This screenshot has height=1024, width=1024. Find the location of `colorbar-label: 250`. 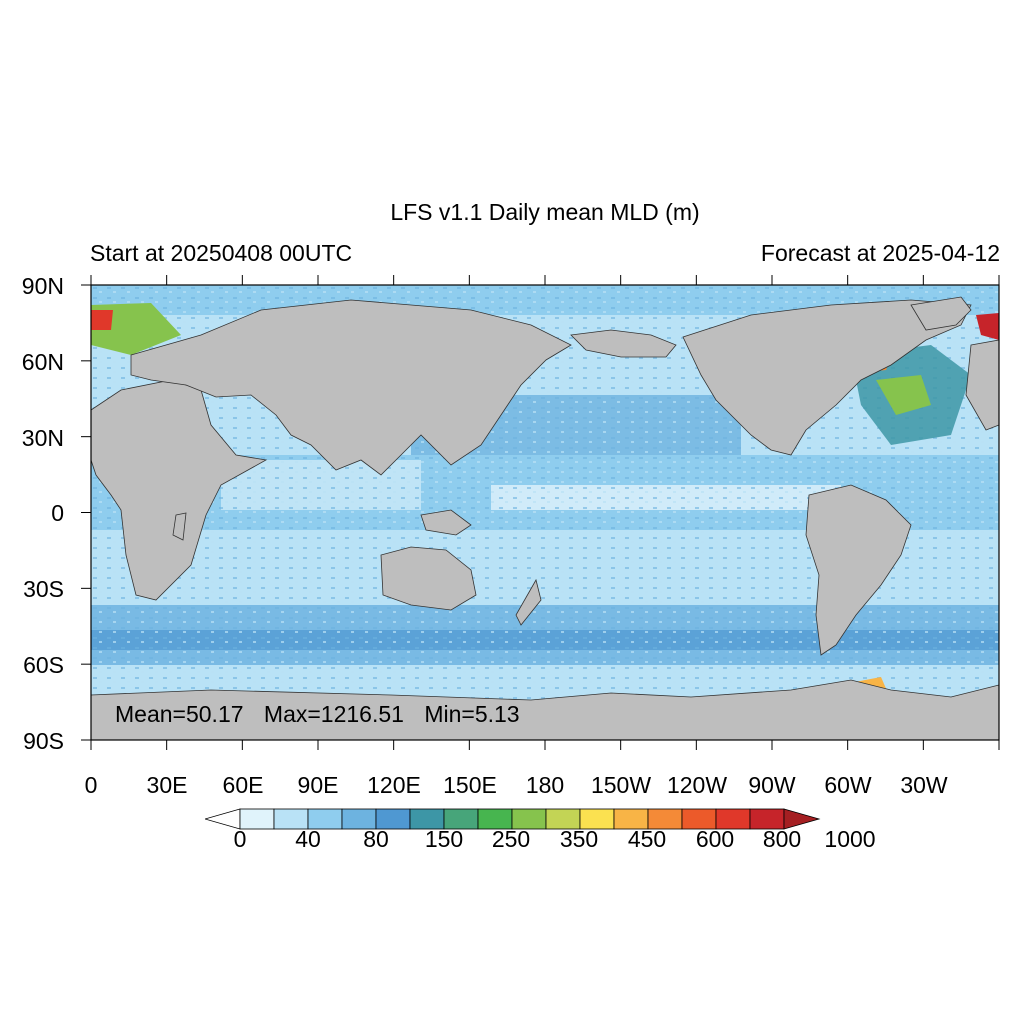

colorbar-label: 250 is located at coordinates (511, 839).